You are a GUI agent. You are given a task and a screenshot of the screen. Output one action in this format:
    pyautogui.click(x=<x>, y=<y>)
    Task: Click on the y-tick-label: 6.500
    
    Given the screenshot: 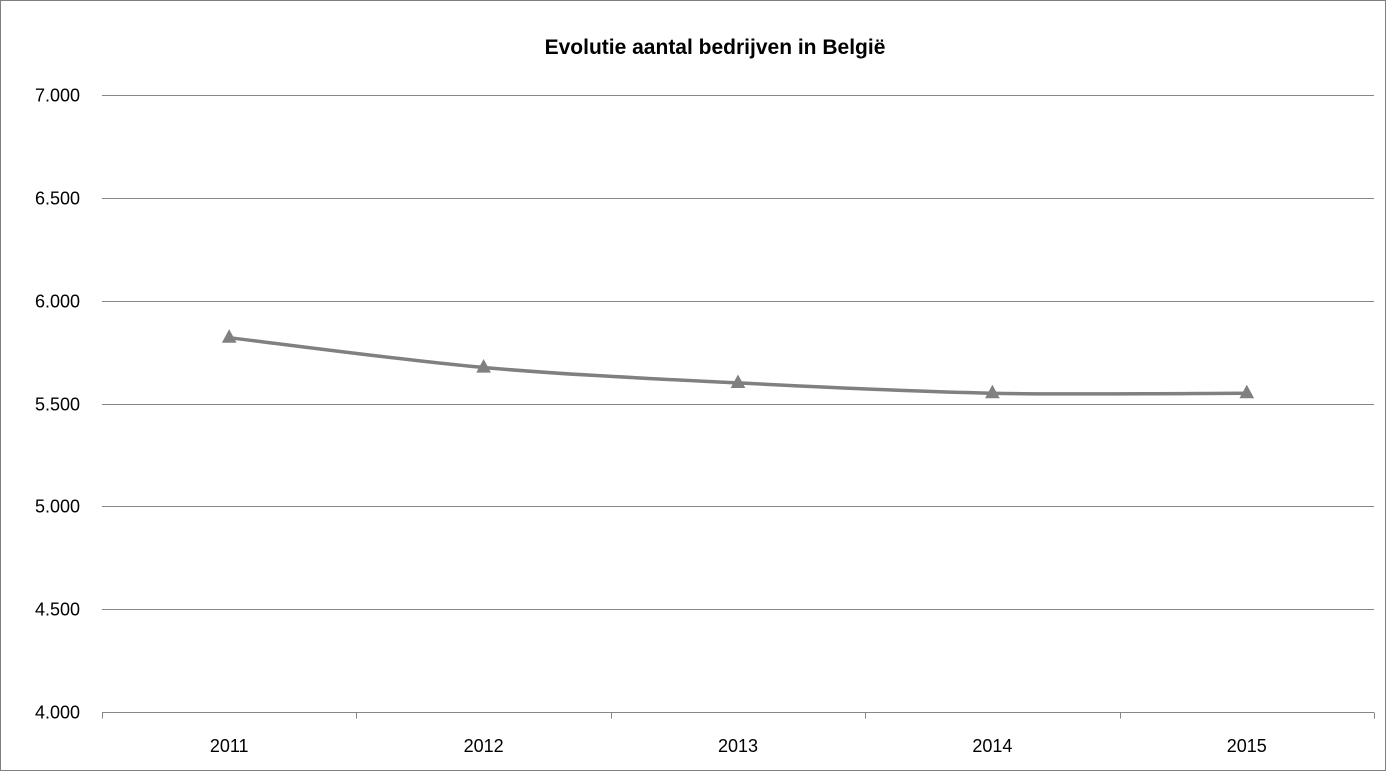 What is the action you would take?
    pyautogui.click(x=57, y=199)
    